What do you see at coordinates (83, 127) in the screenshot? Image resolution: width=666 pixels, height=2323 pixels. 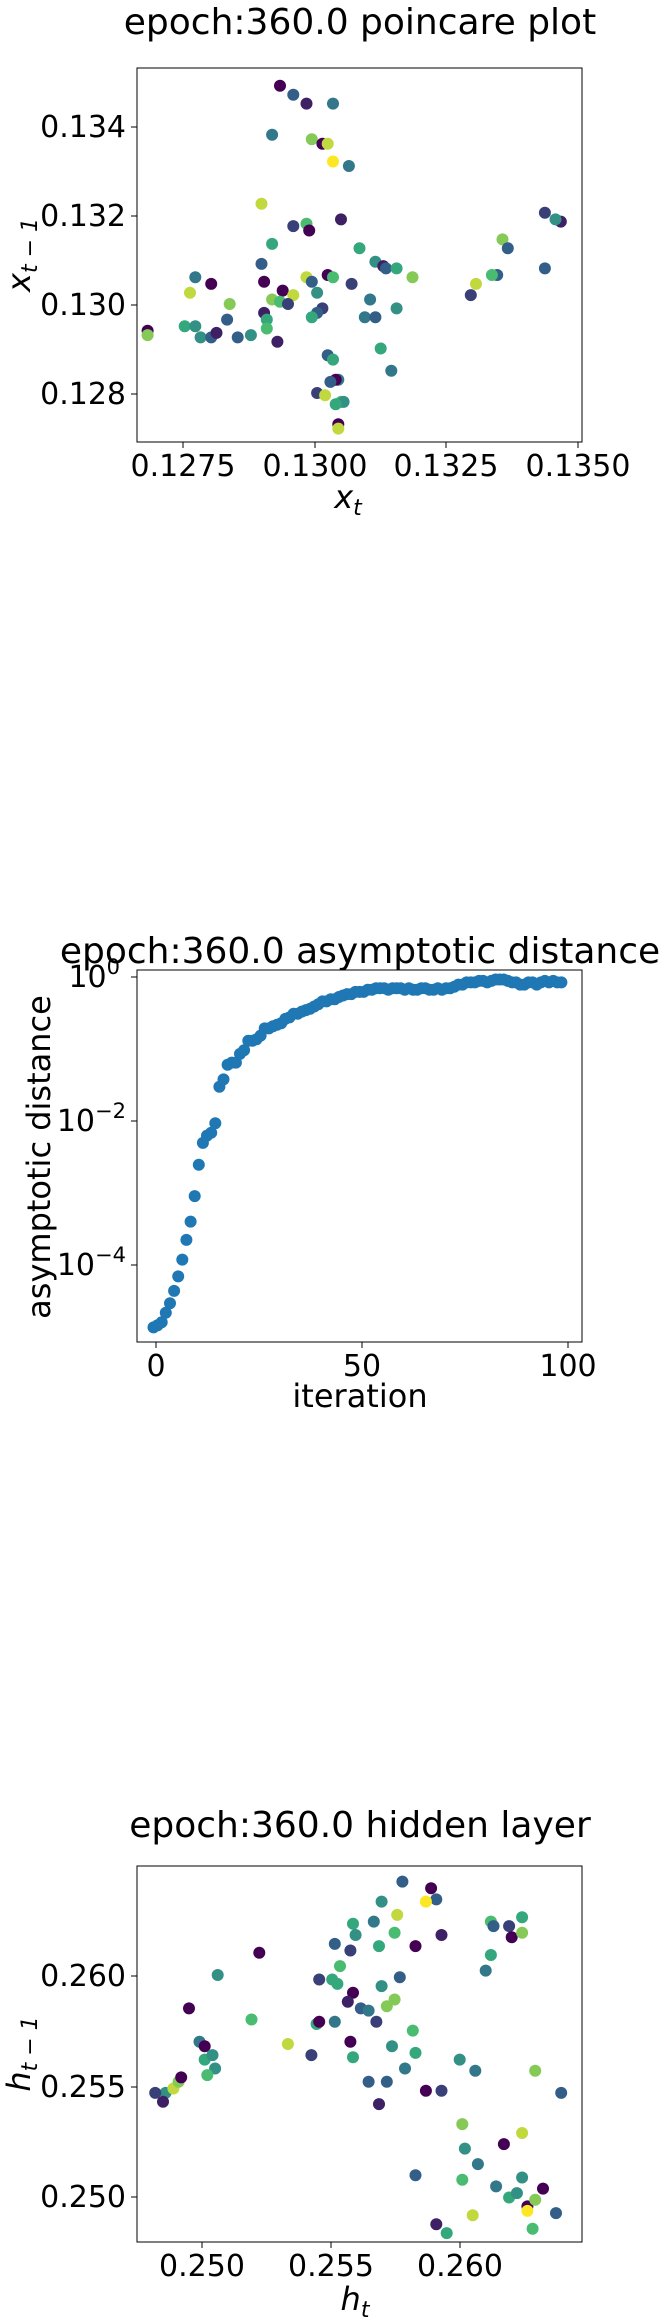 I see `poincare-ytick-label: 0.134` at bounding box center [83, 127].